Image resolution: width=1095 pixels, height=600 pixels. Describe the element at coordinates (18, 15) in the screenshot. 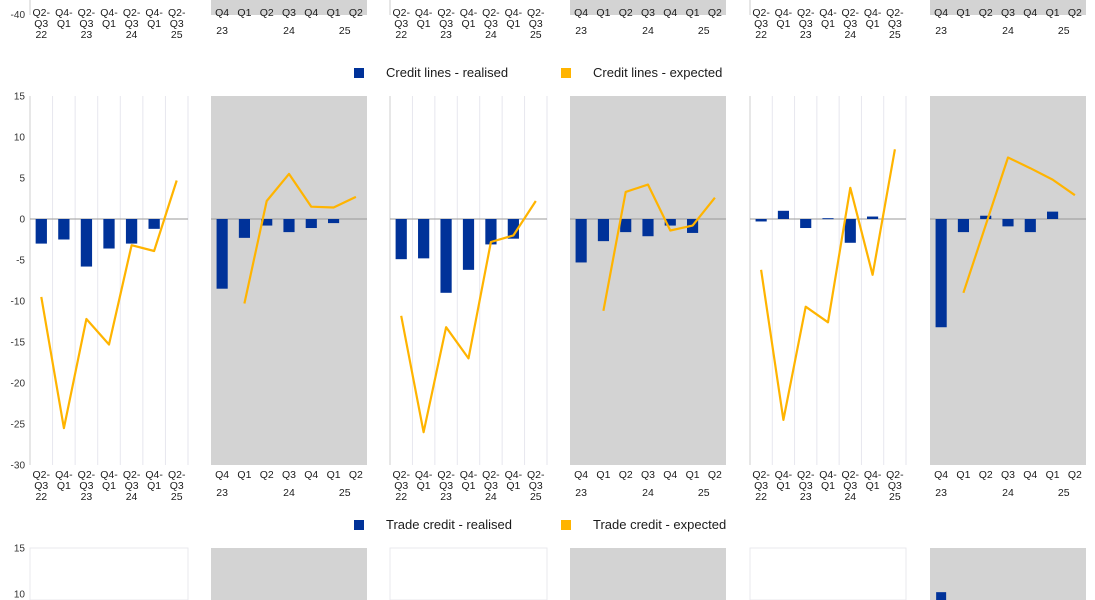

I see `top-strip-ytick: -40` at that location.